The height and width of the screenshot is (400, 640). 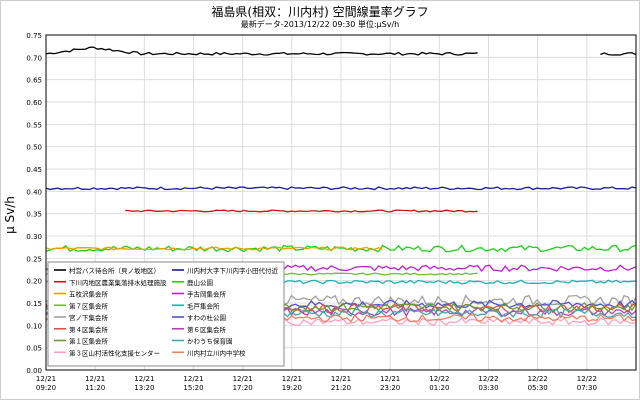 What do you see at coordinates (210, 341) in the screenshot?
I see `legend-label: かわうち保育園` at bounding box center [210, 341].